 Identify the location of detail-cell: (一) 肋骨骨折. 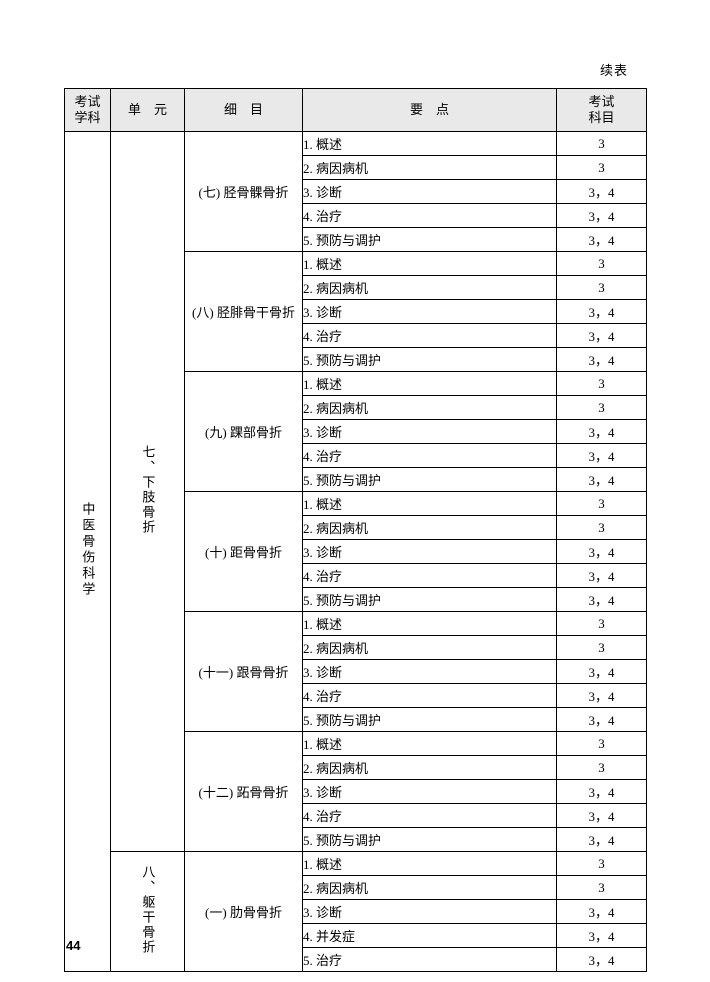
(243, 911).